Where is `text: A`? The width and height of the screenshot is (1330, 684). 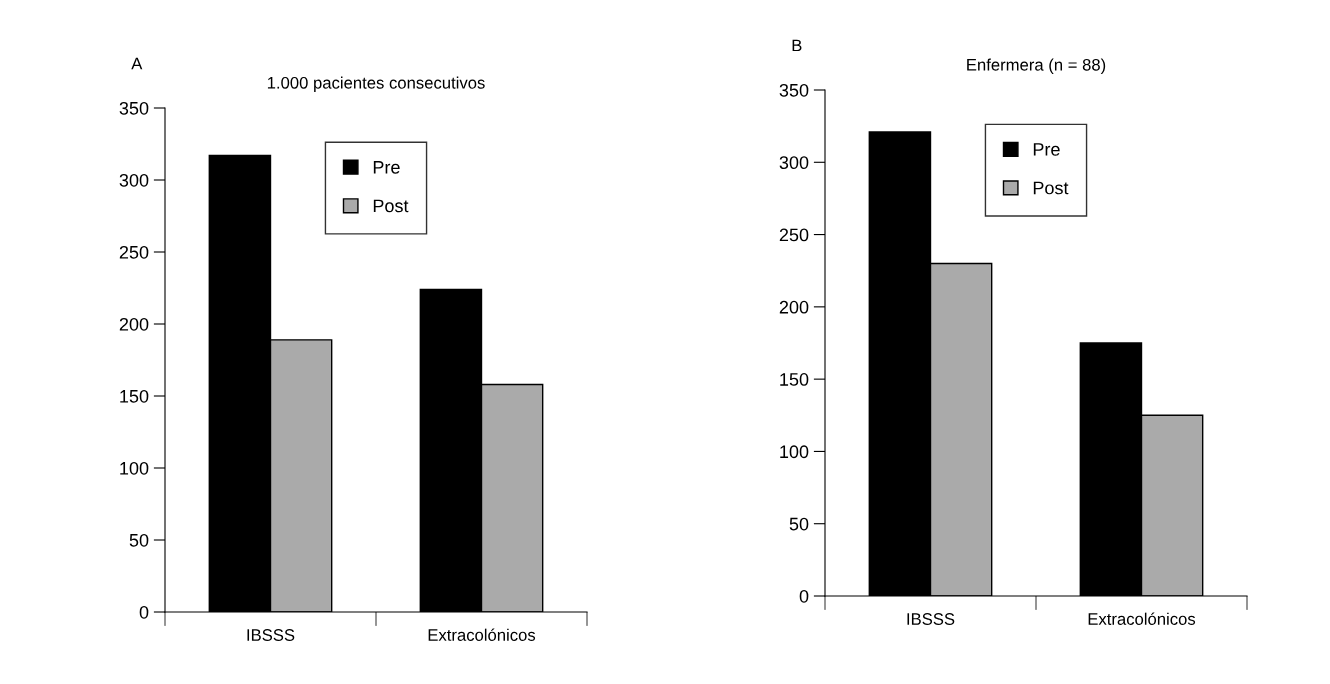
text: A is located at coordinates (137, 63).